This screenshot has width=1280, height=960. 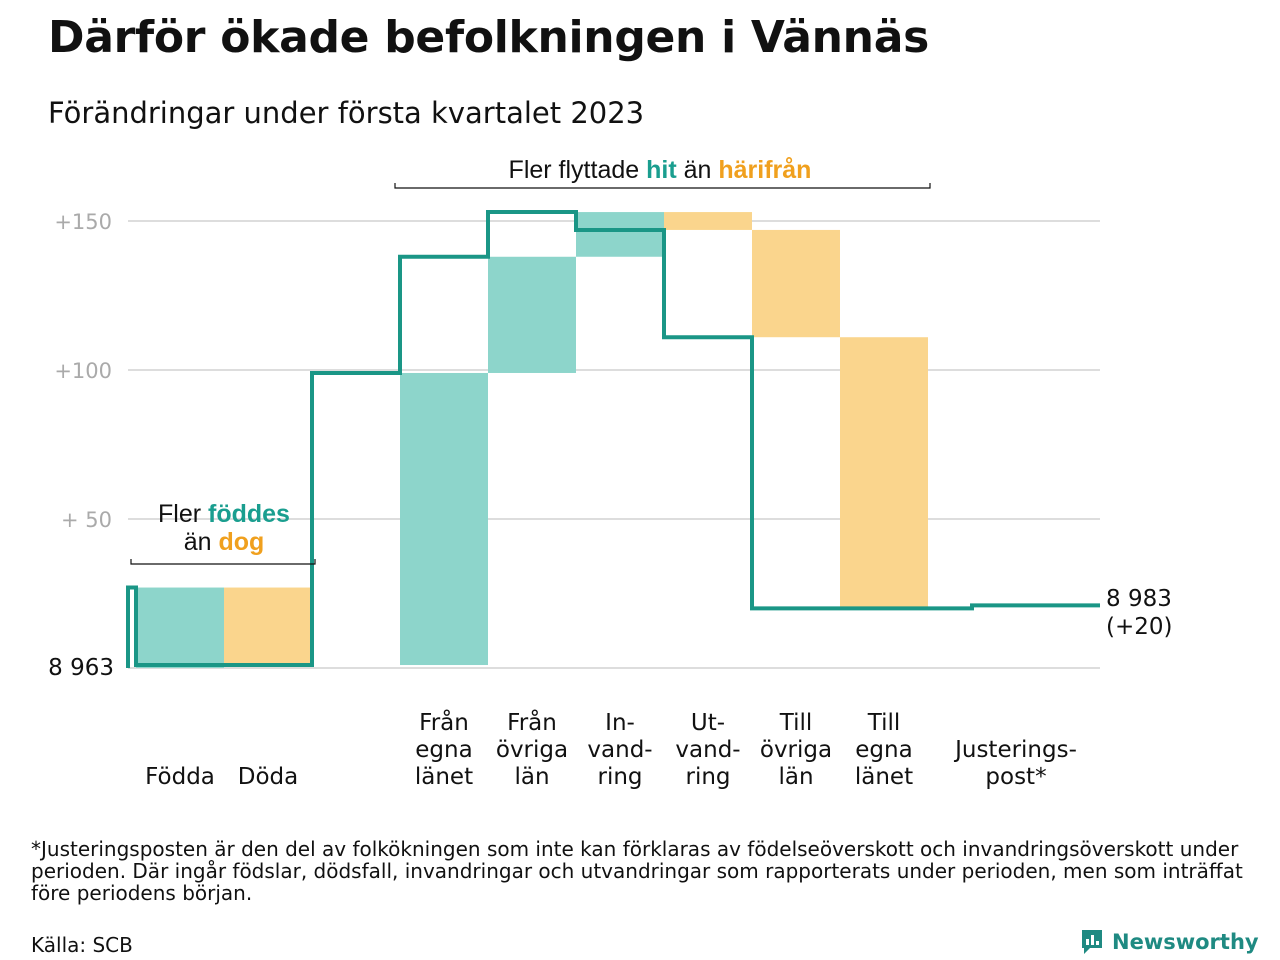 I want to click on end-value-label: 8 983, so click(x=1139, y=599).